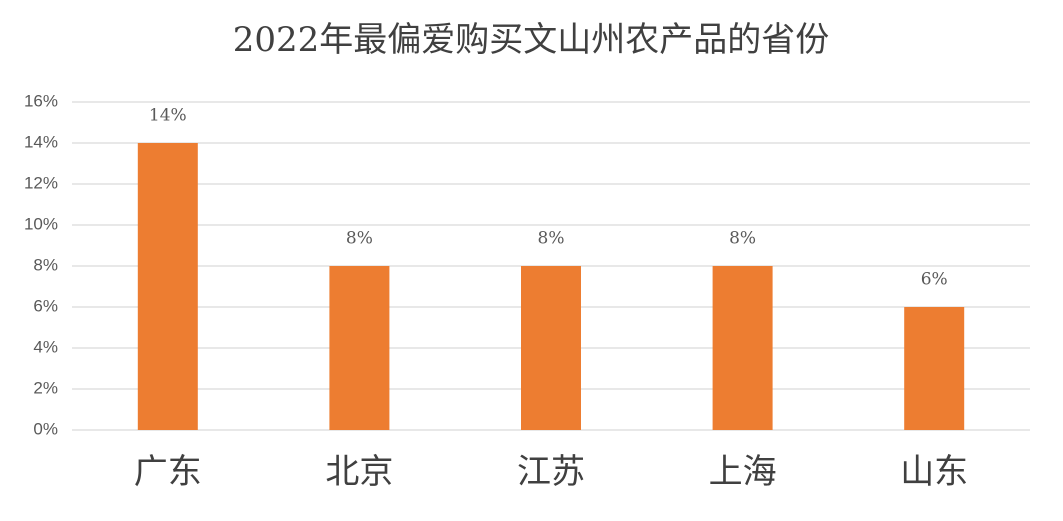  Describe the element at coordinates (45, 346) in the screenshot. I see `y-tick-label: 4%` at that location.